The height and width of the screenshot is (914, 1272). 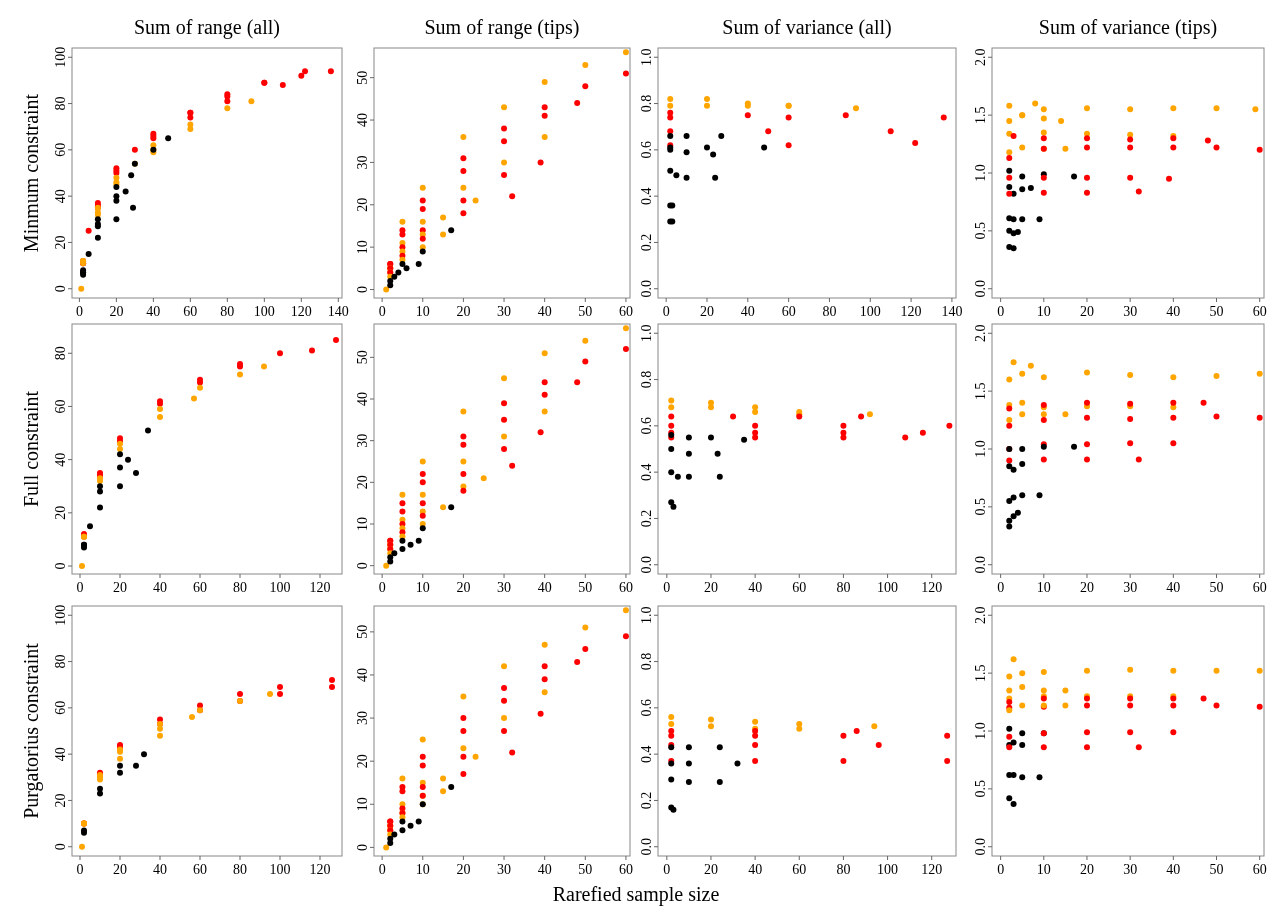 I want to click on chart-title: Sum of range (tips), so click(x=502, y=27).